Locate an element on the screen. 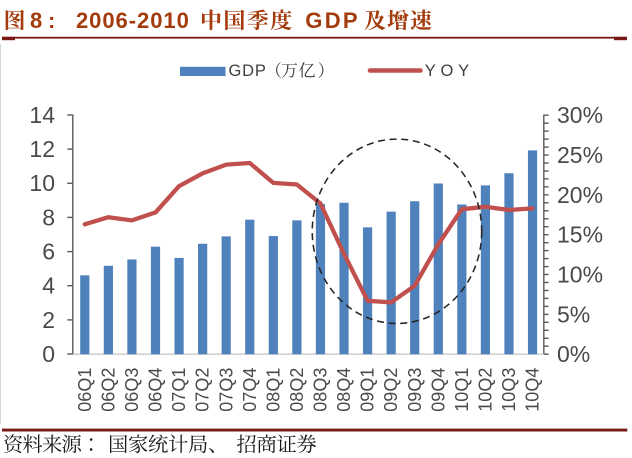  svg-text: 08Q4 is located at coordinates (344, 390).